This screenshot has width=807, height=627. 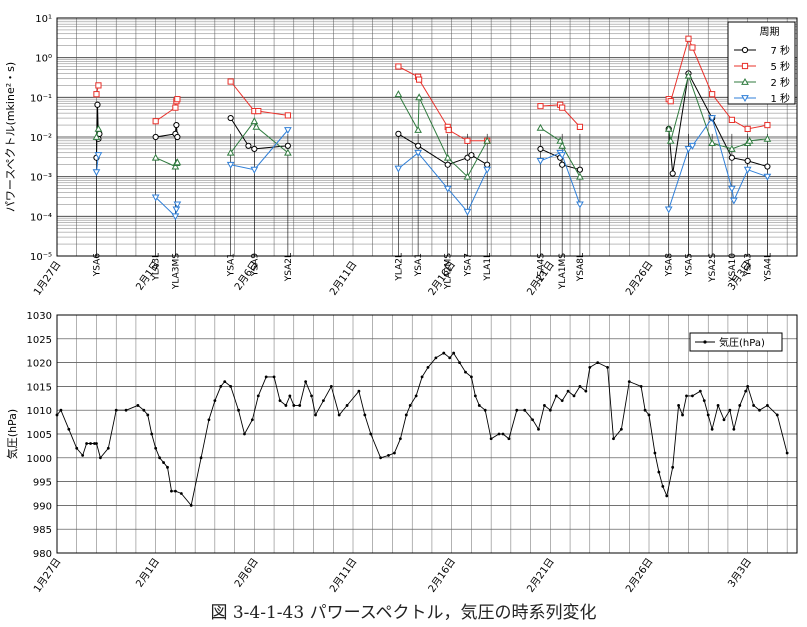 I want to click on legend-label: 7 秒, so click(x=780, y=50).